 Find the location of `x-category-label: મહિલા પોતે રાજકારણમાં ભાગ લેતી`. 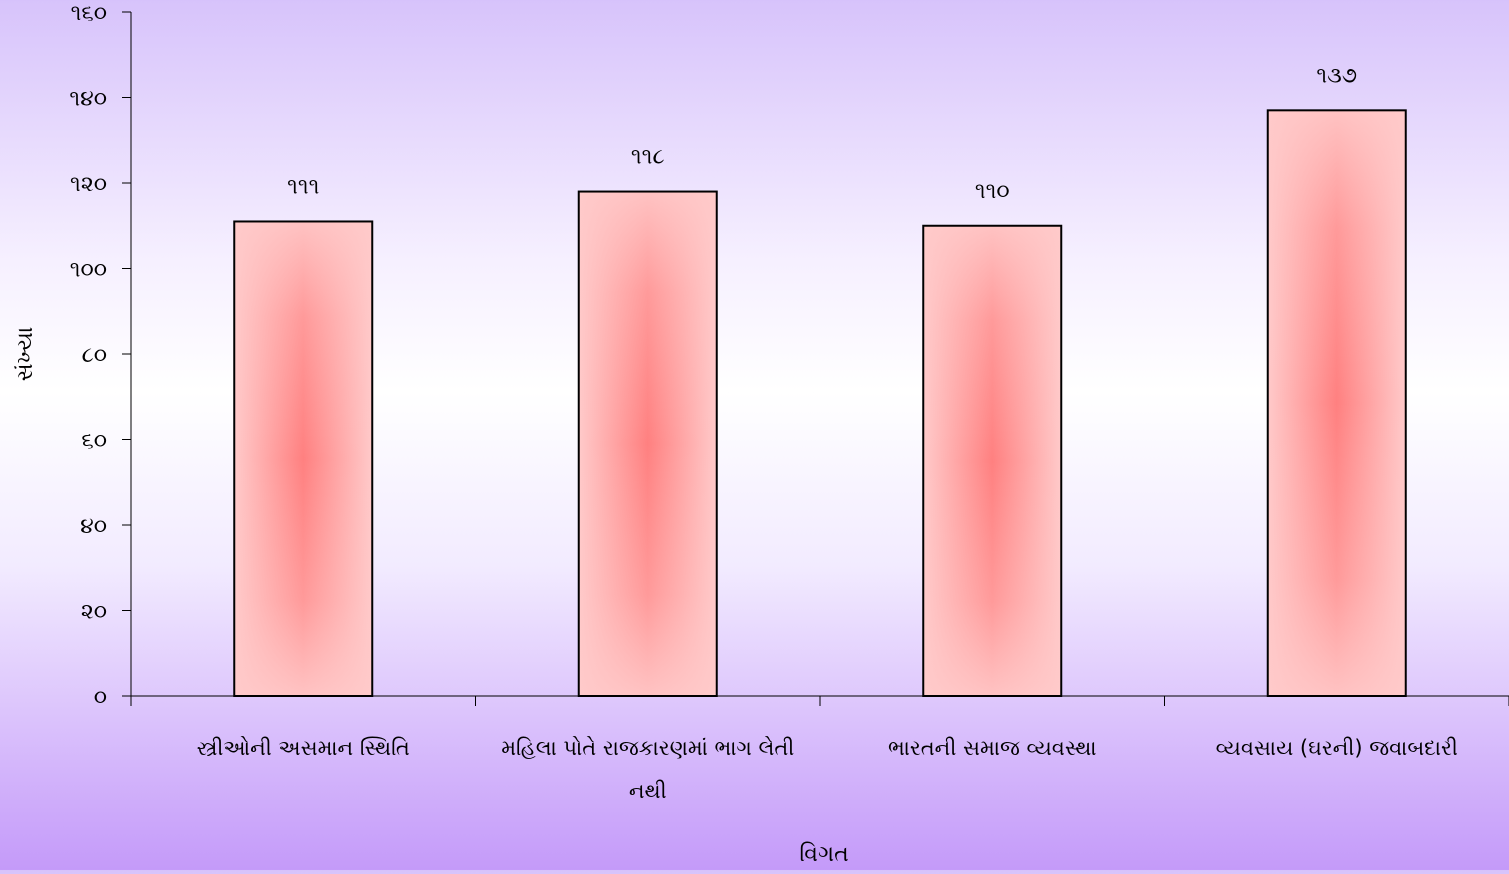

x-category-label: મહિલા પોતે રાજકારણમાં ભાગ લેતી is located at coordinates (647, 748).